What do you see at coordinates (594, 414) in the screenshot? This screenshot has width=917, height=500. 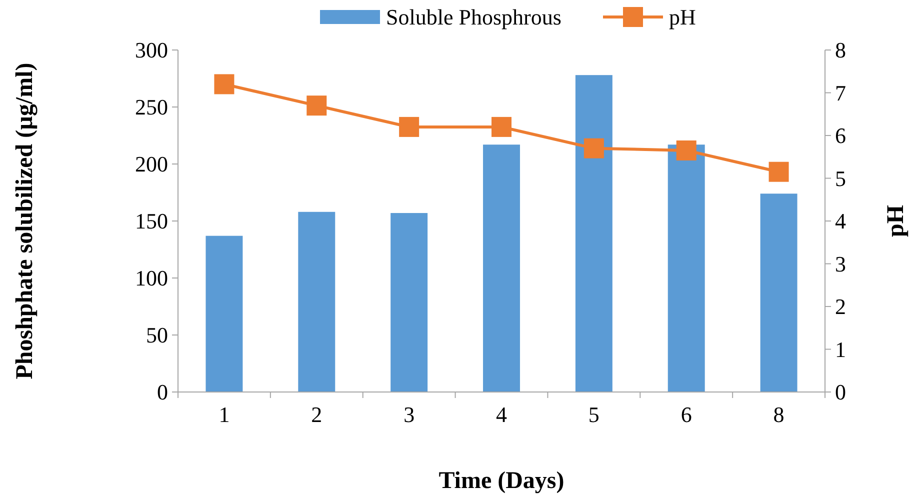 I see `x-tick-label: 5` at bounding box center [594, 414].